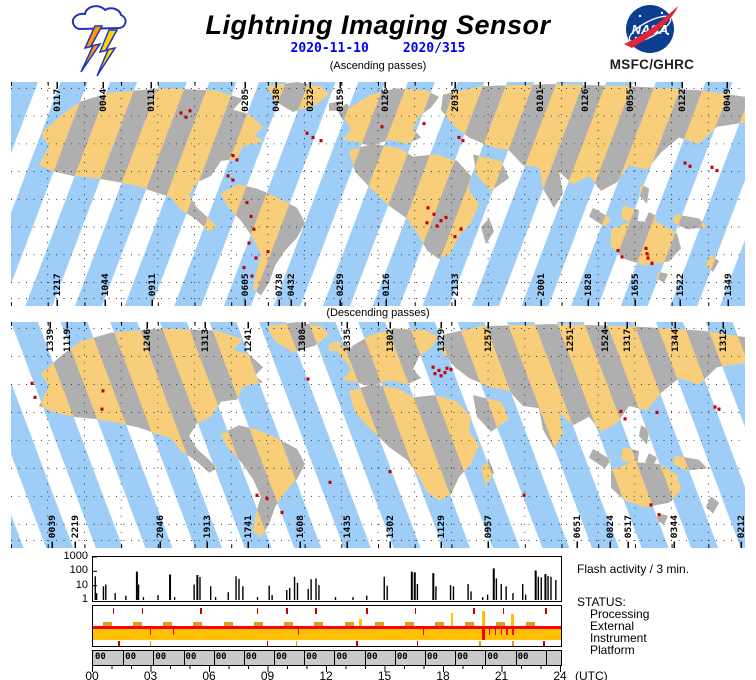 This screenshot has height=680, width=756. Describe the element at coordinates (488, 340) in the screenshot. I see `orbit-time-label: 1257` at that location.